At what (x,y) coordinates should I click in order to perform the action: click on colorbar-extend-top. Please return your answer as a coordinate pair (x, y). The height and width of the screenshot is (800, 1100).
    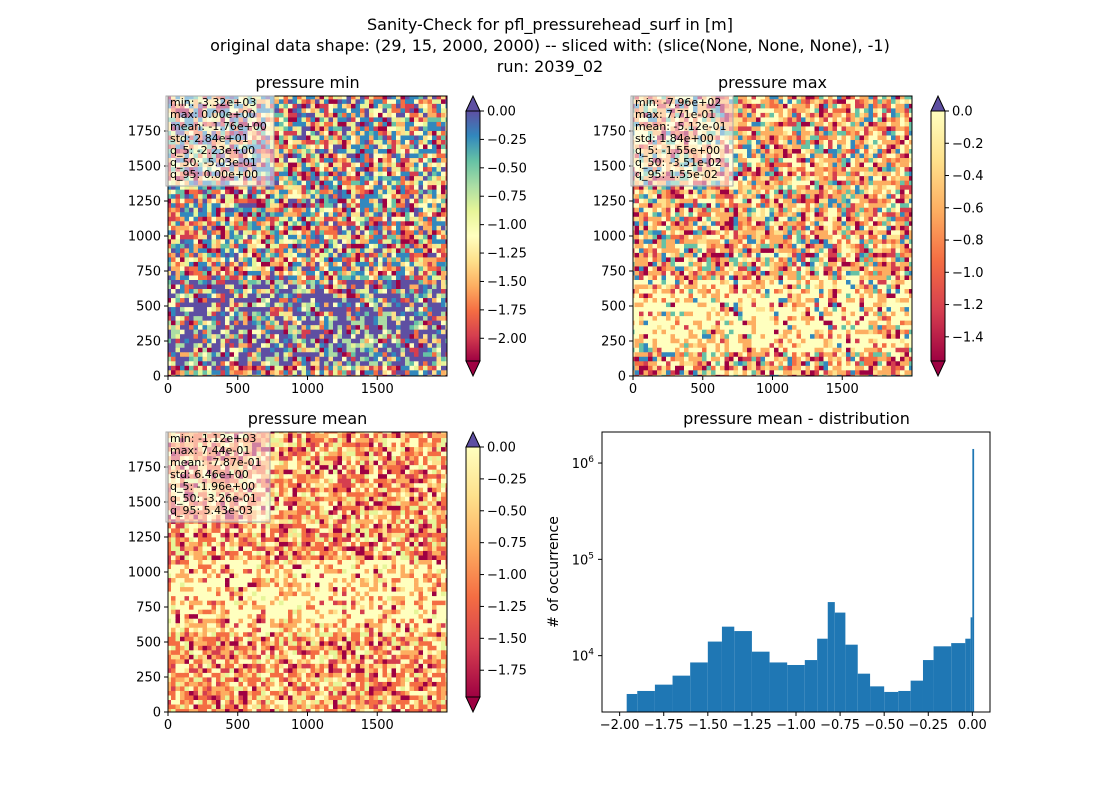
    Looking at the image, I should click on (473, 103).